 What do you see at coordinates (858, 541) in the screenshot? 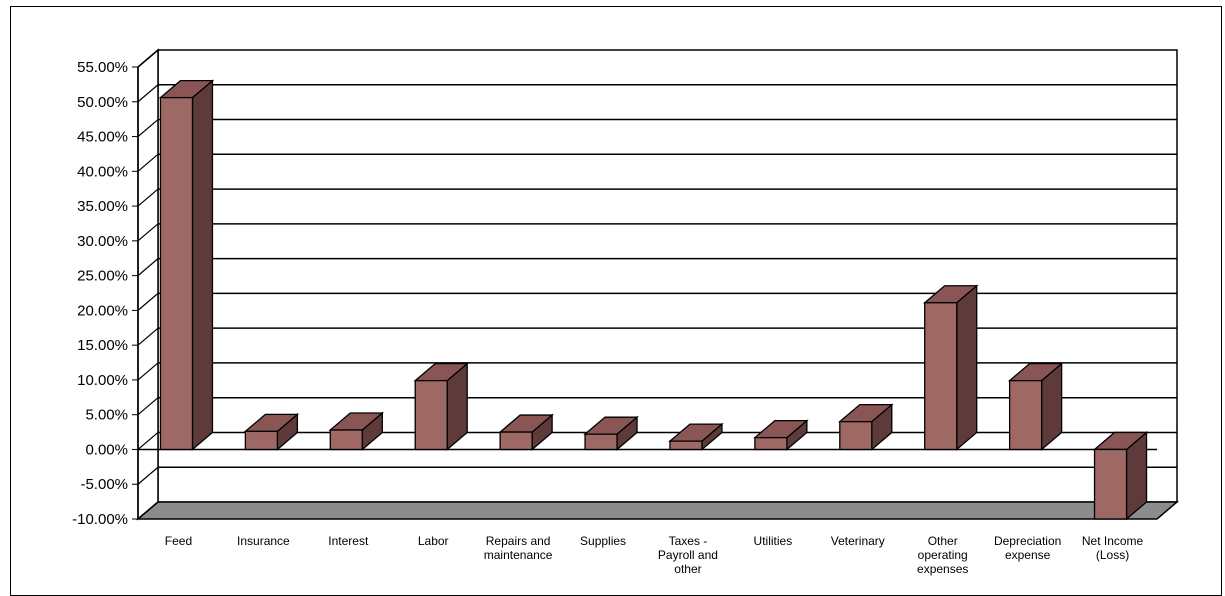
I see `x-tick-label: Veterinary` at bounding box center [858, 541].